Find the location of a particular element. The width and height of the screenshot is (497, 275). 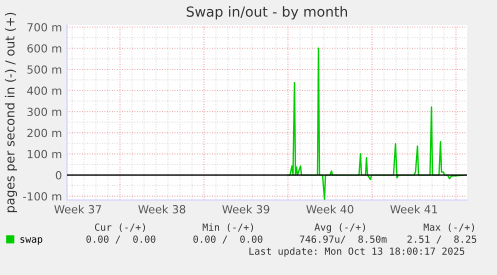

x-tick-label: Week 41 is located at coordinates (414, 209).